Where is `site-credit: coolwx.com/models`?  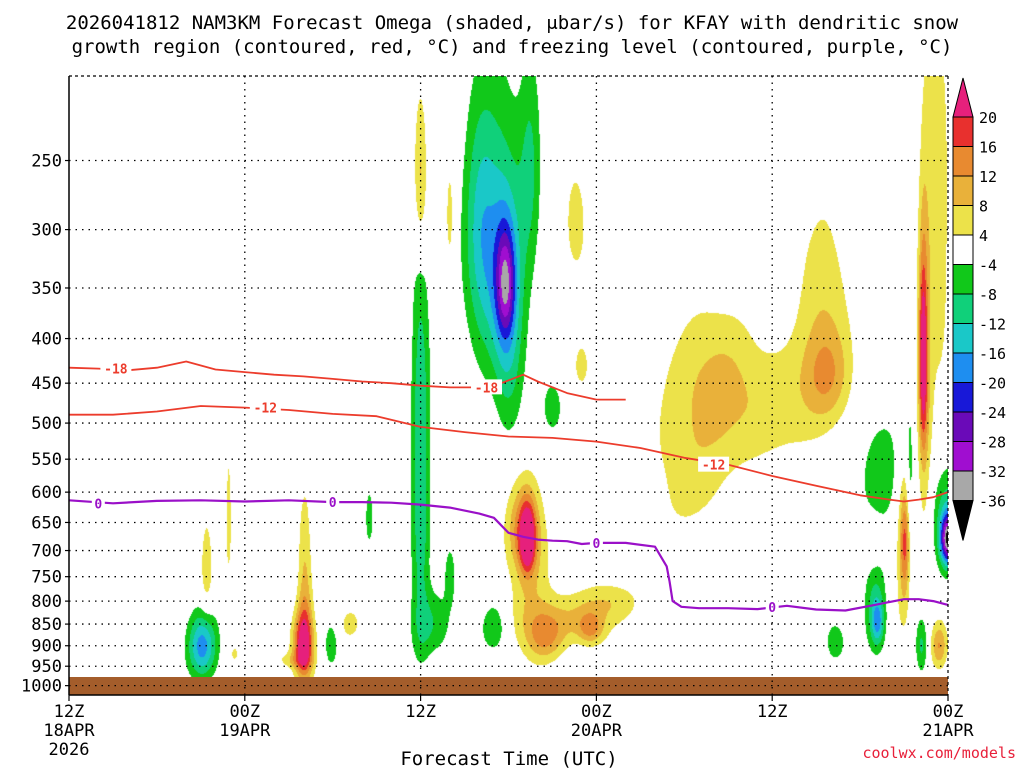 site-credit: coolwx.com/models is located at coordinates (939, 753).